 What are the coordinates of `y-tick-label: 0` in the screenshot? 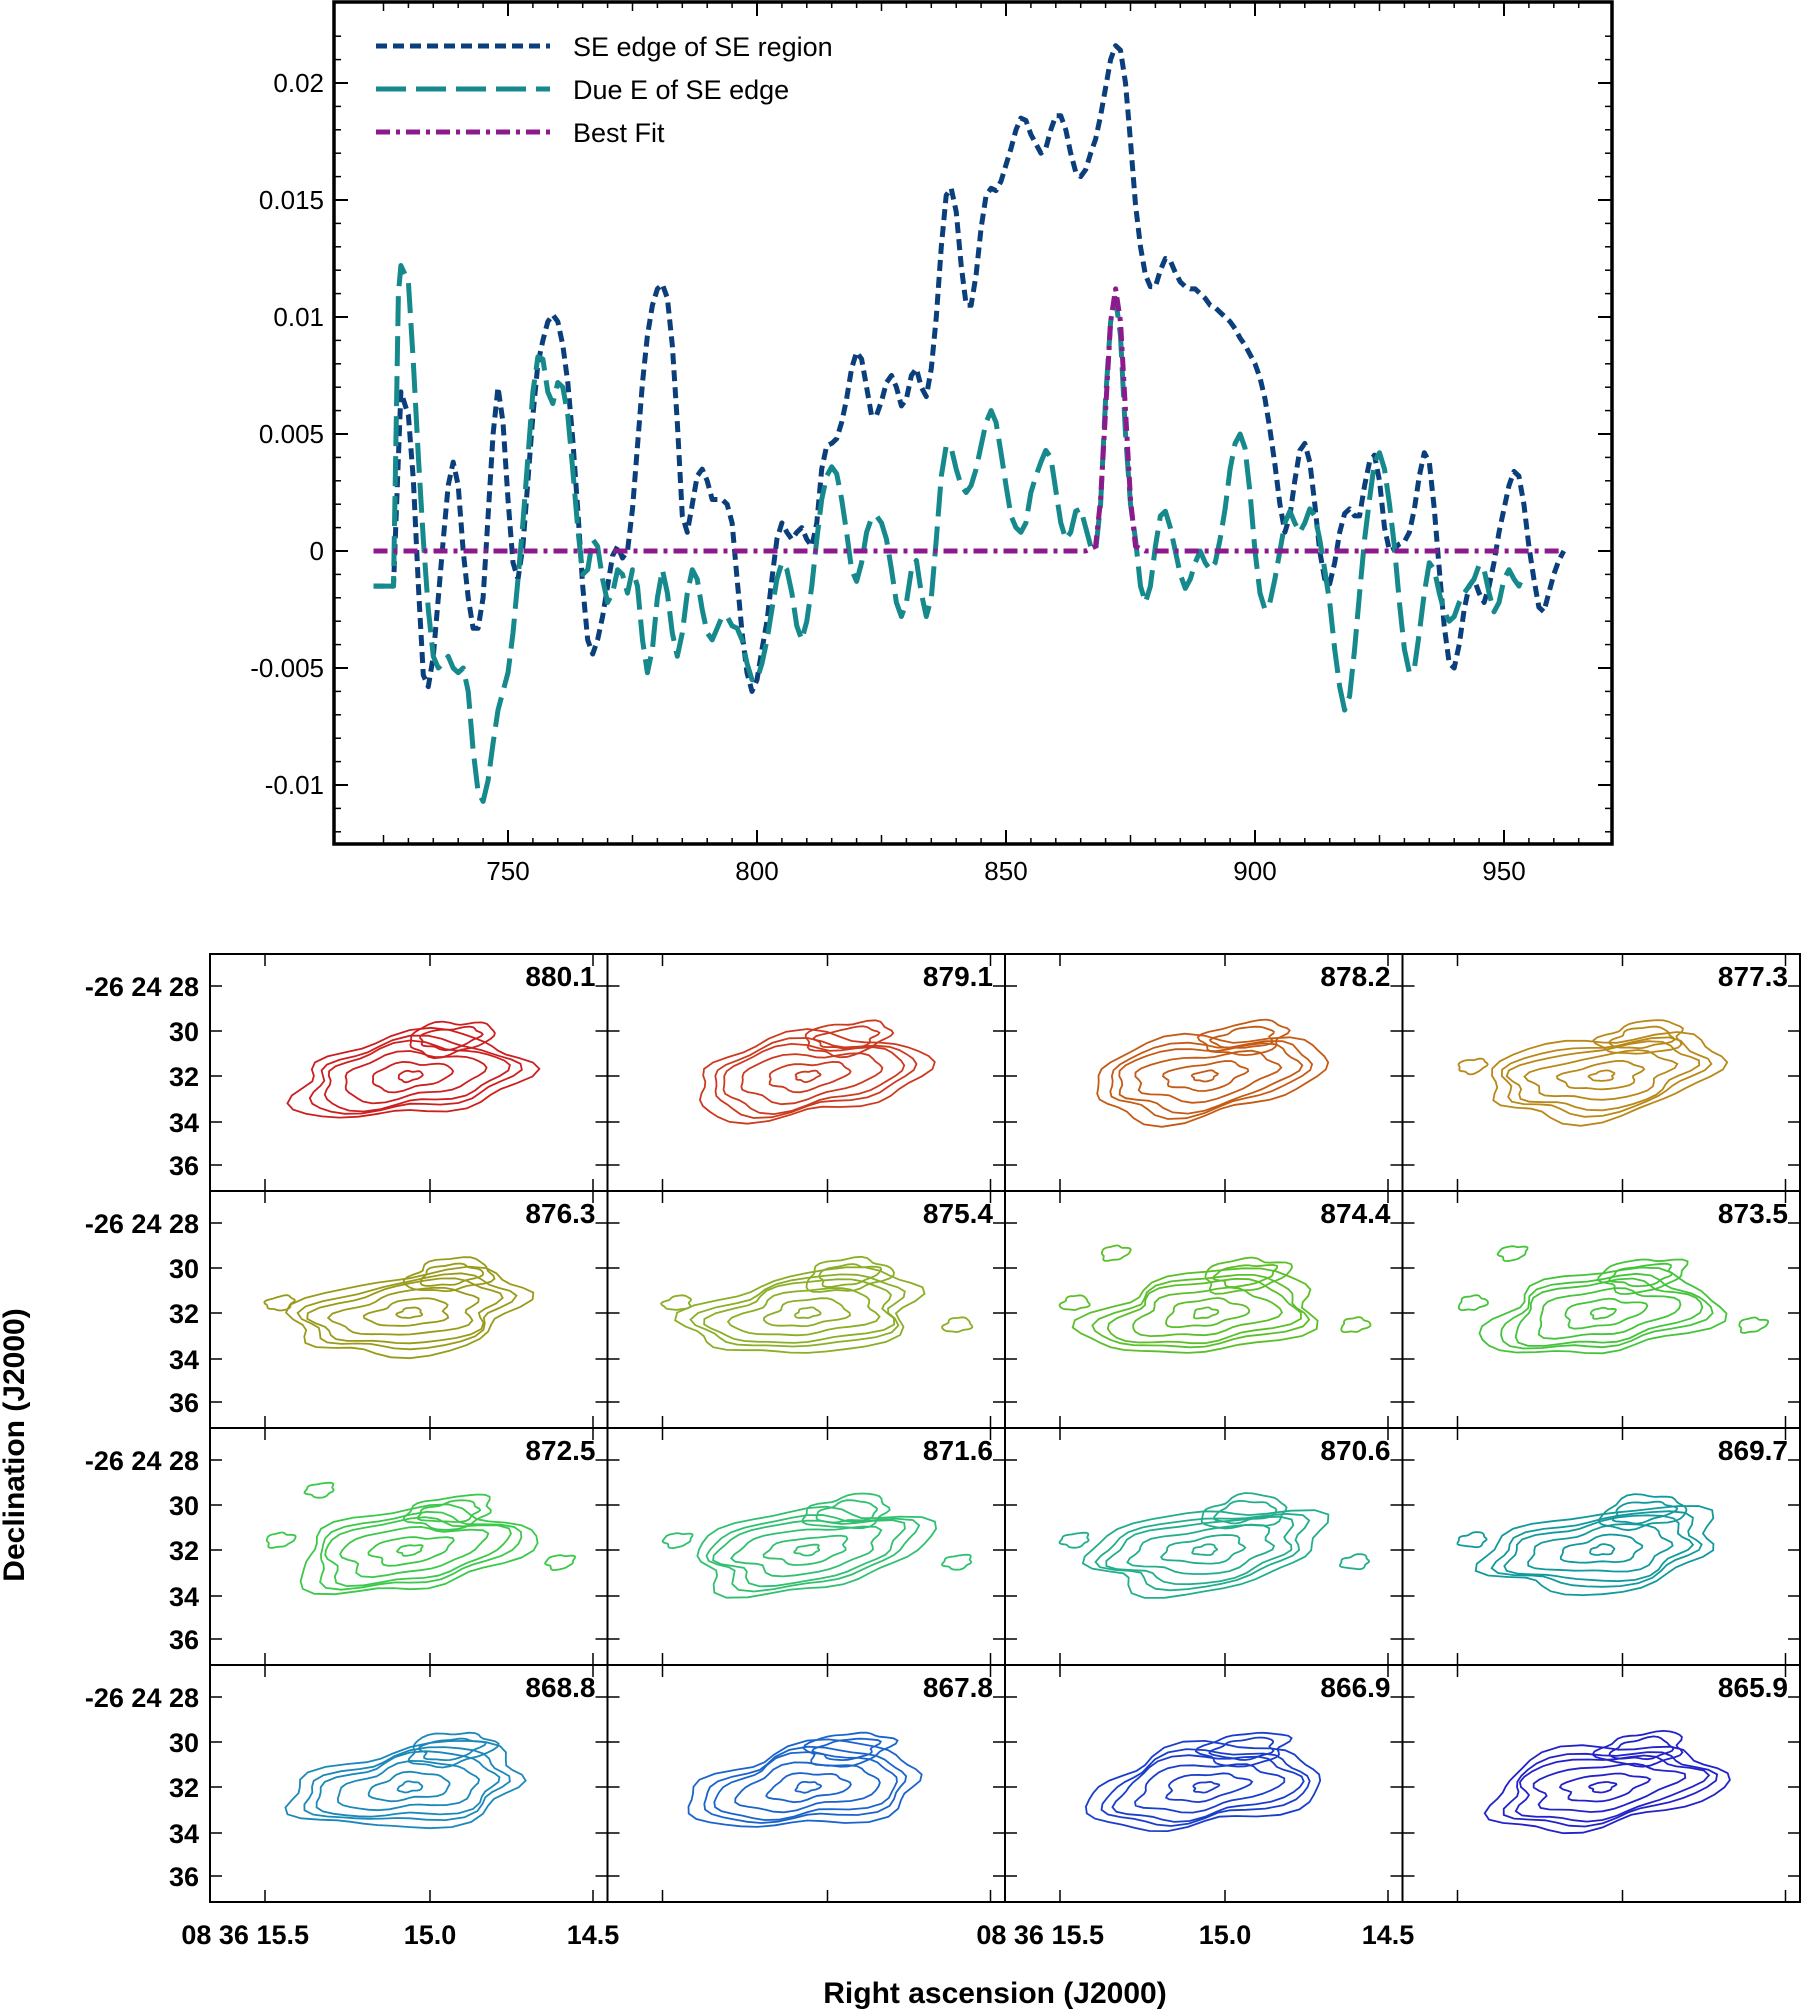 It's located at (317, 551).